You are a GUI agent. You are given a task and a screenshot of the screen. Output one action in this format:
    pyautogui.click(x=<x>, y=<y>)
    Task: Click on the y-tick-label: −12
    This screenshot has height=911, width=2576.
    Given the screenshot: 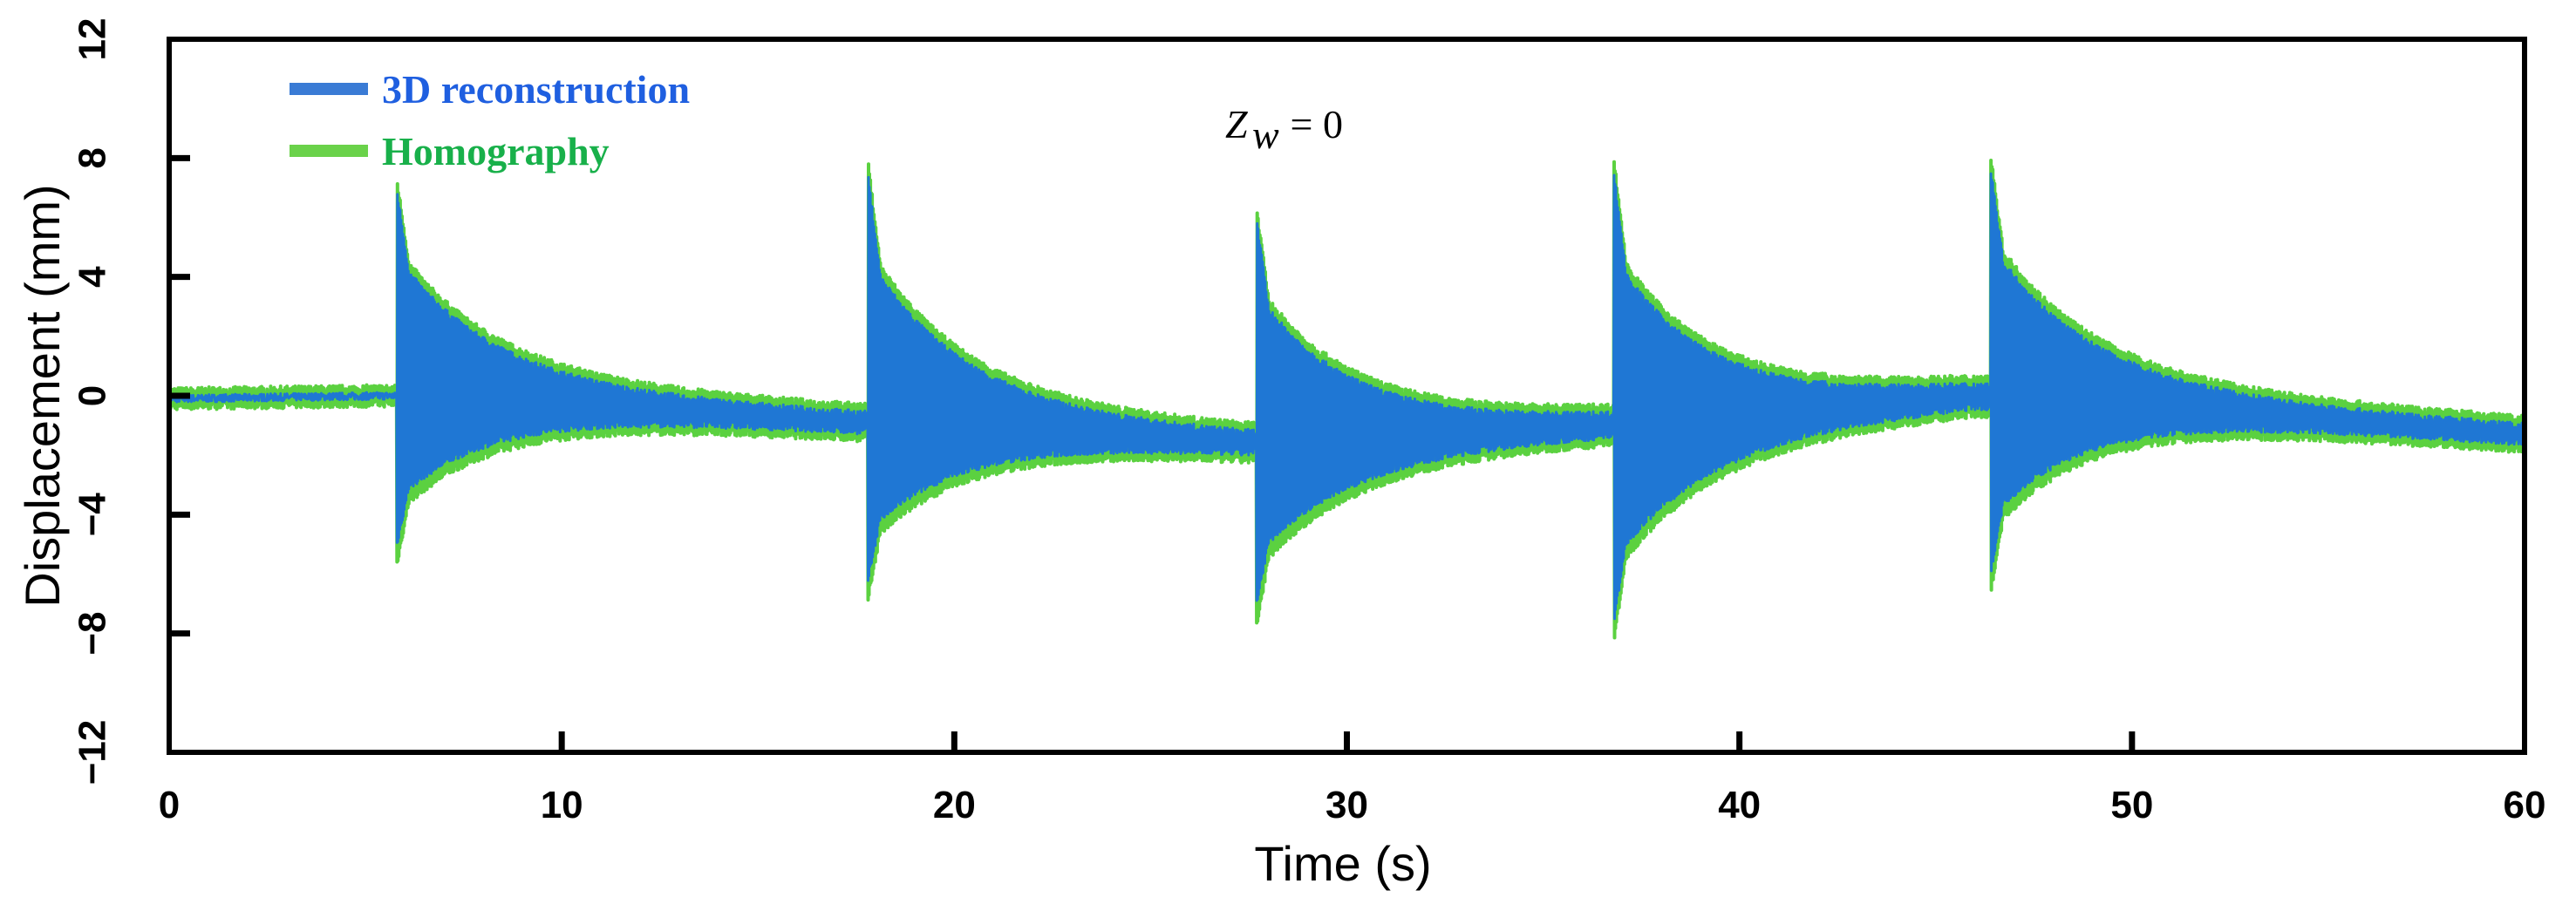 What is the action you would take?
    pyautogui.click(x=93, y=752)
    